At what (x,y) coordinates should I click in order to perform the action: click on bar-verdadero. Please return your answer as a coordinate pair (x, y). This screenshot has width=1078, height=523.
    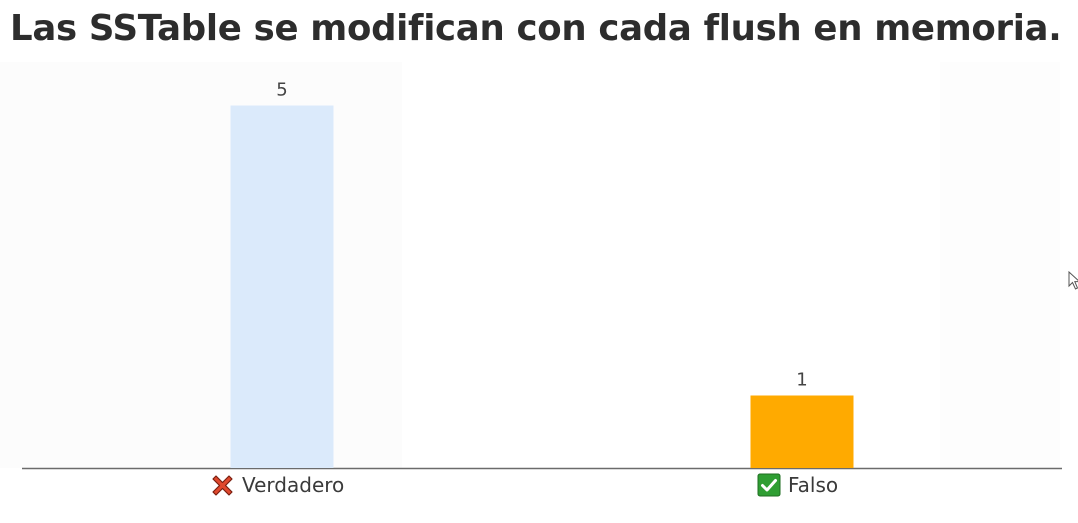
    Looking at the image, I should click on (282, 286).